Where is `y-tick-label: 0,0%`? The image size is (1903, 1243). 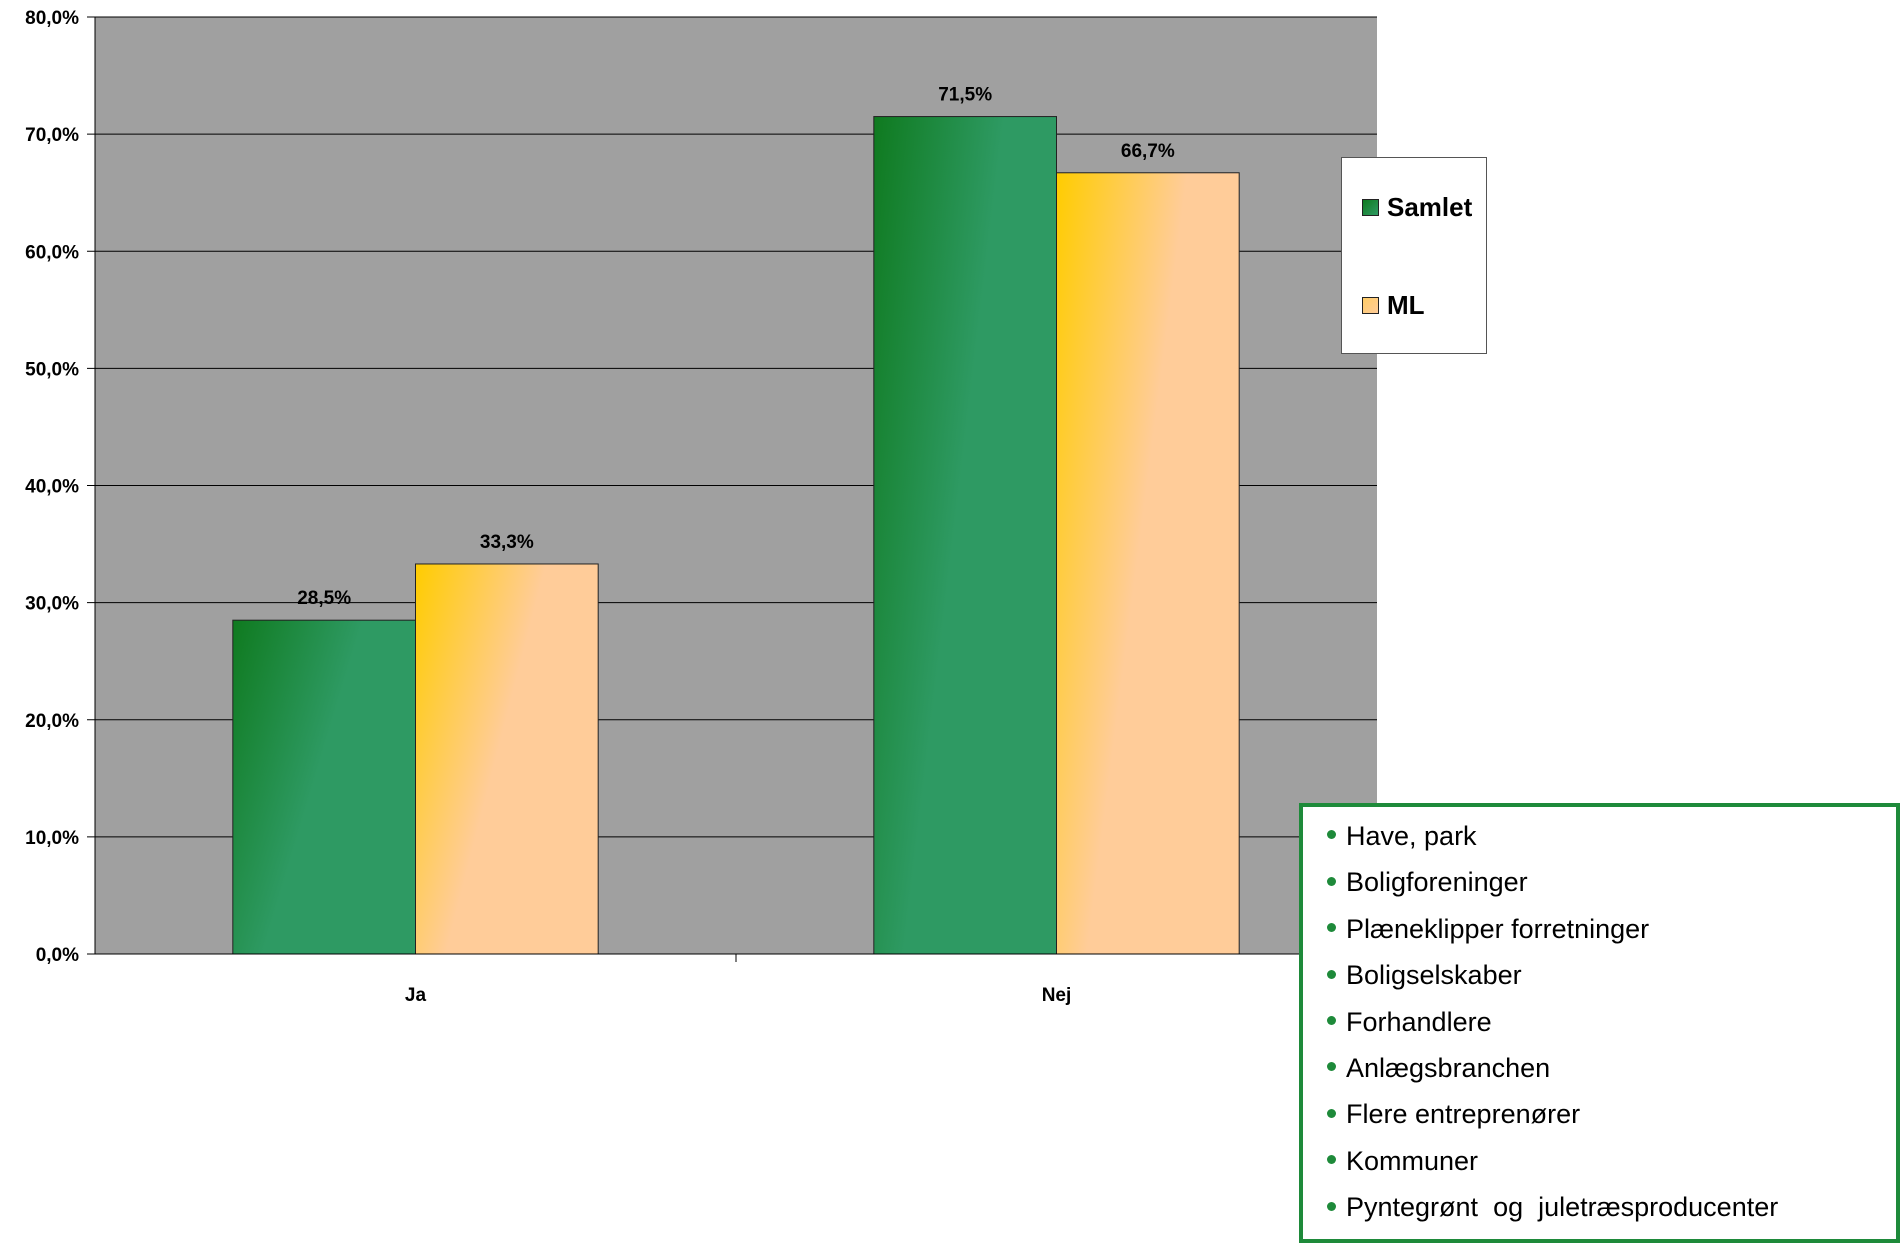
y-tick-label: 0,0% is located at coordinates (57, 955).